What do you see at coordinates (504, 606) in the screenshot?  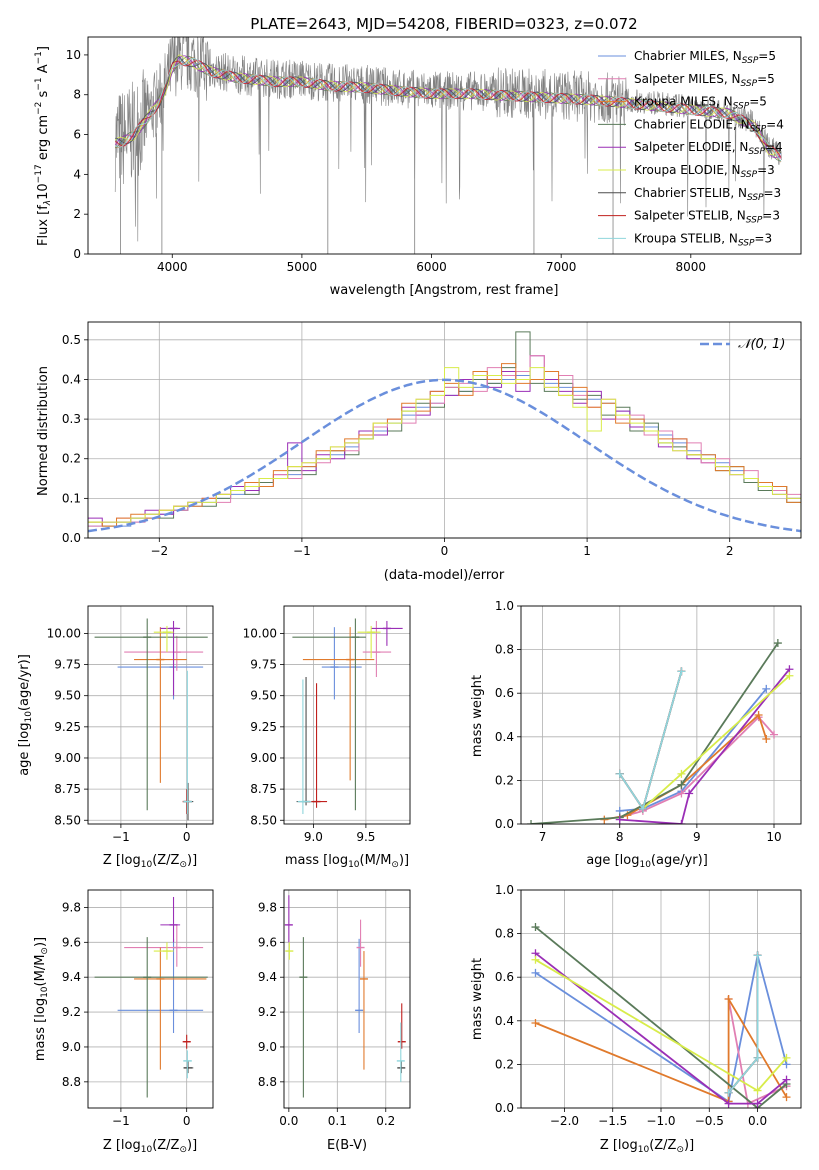 I see `y-tick-label: 1.0` at bounding box center [504, 606].